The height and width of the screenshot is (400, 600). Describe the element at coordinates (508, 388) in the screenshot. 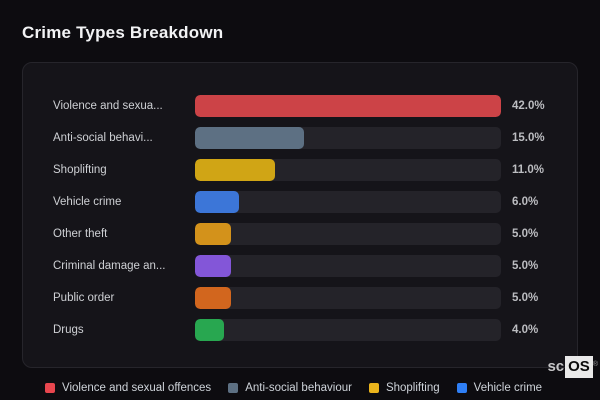

I see `legend-label: Vehicle crime` at that location.